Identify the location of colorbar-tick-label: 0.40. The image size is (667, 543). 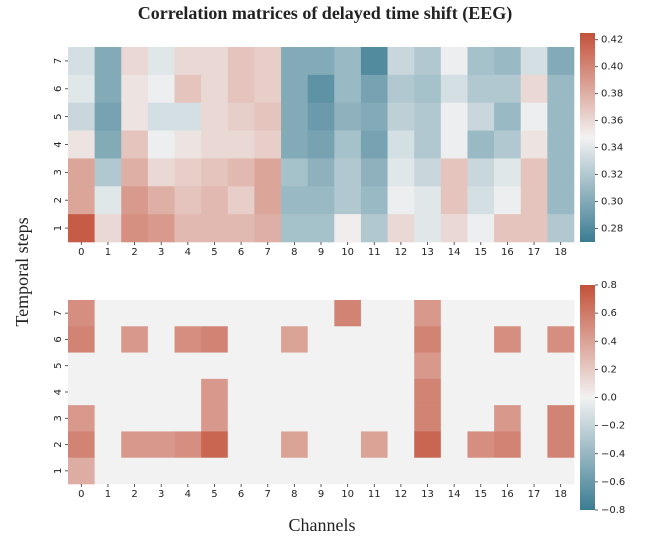
(612, 67).